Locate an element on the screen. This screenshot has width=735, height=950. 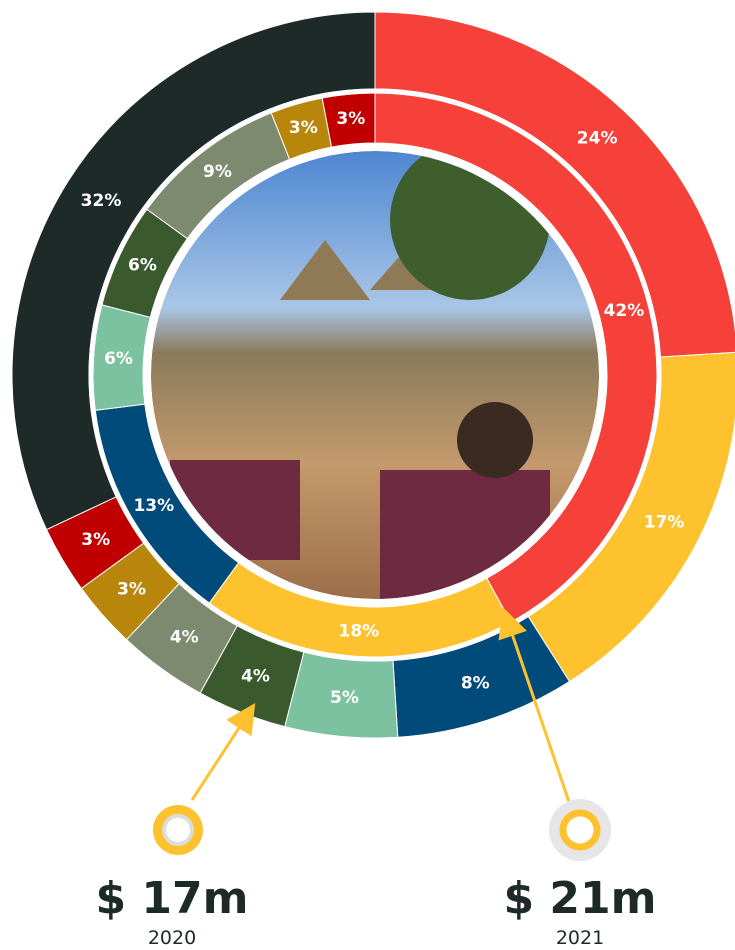
amount: $ 17m is located at coordinates (171, 898).